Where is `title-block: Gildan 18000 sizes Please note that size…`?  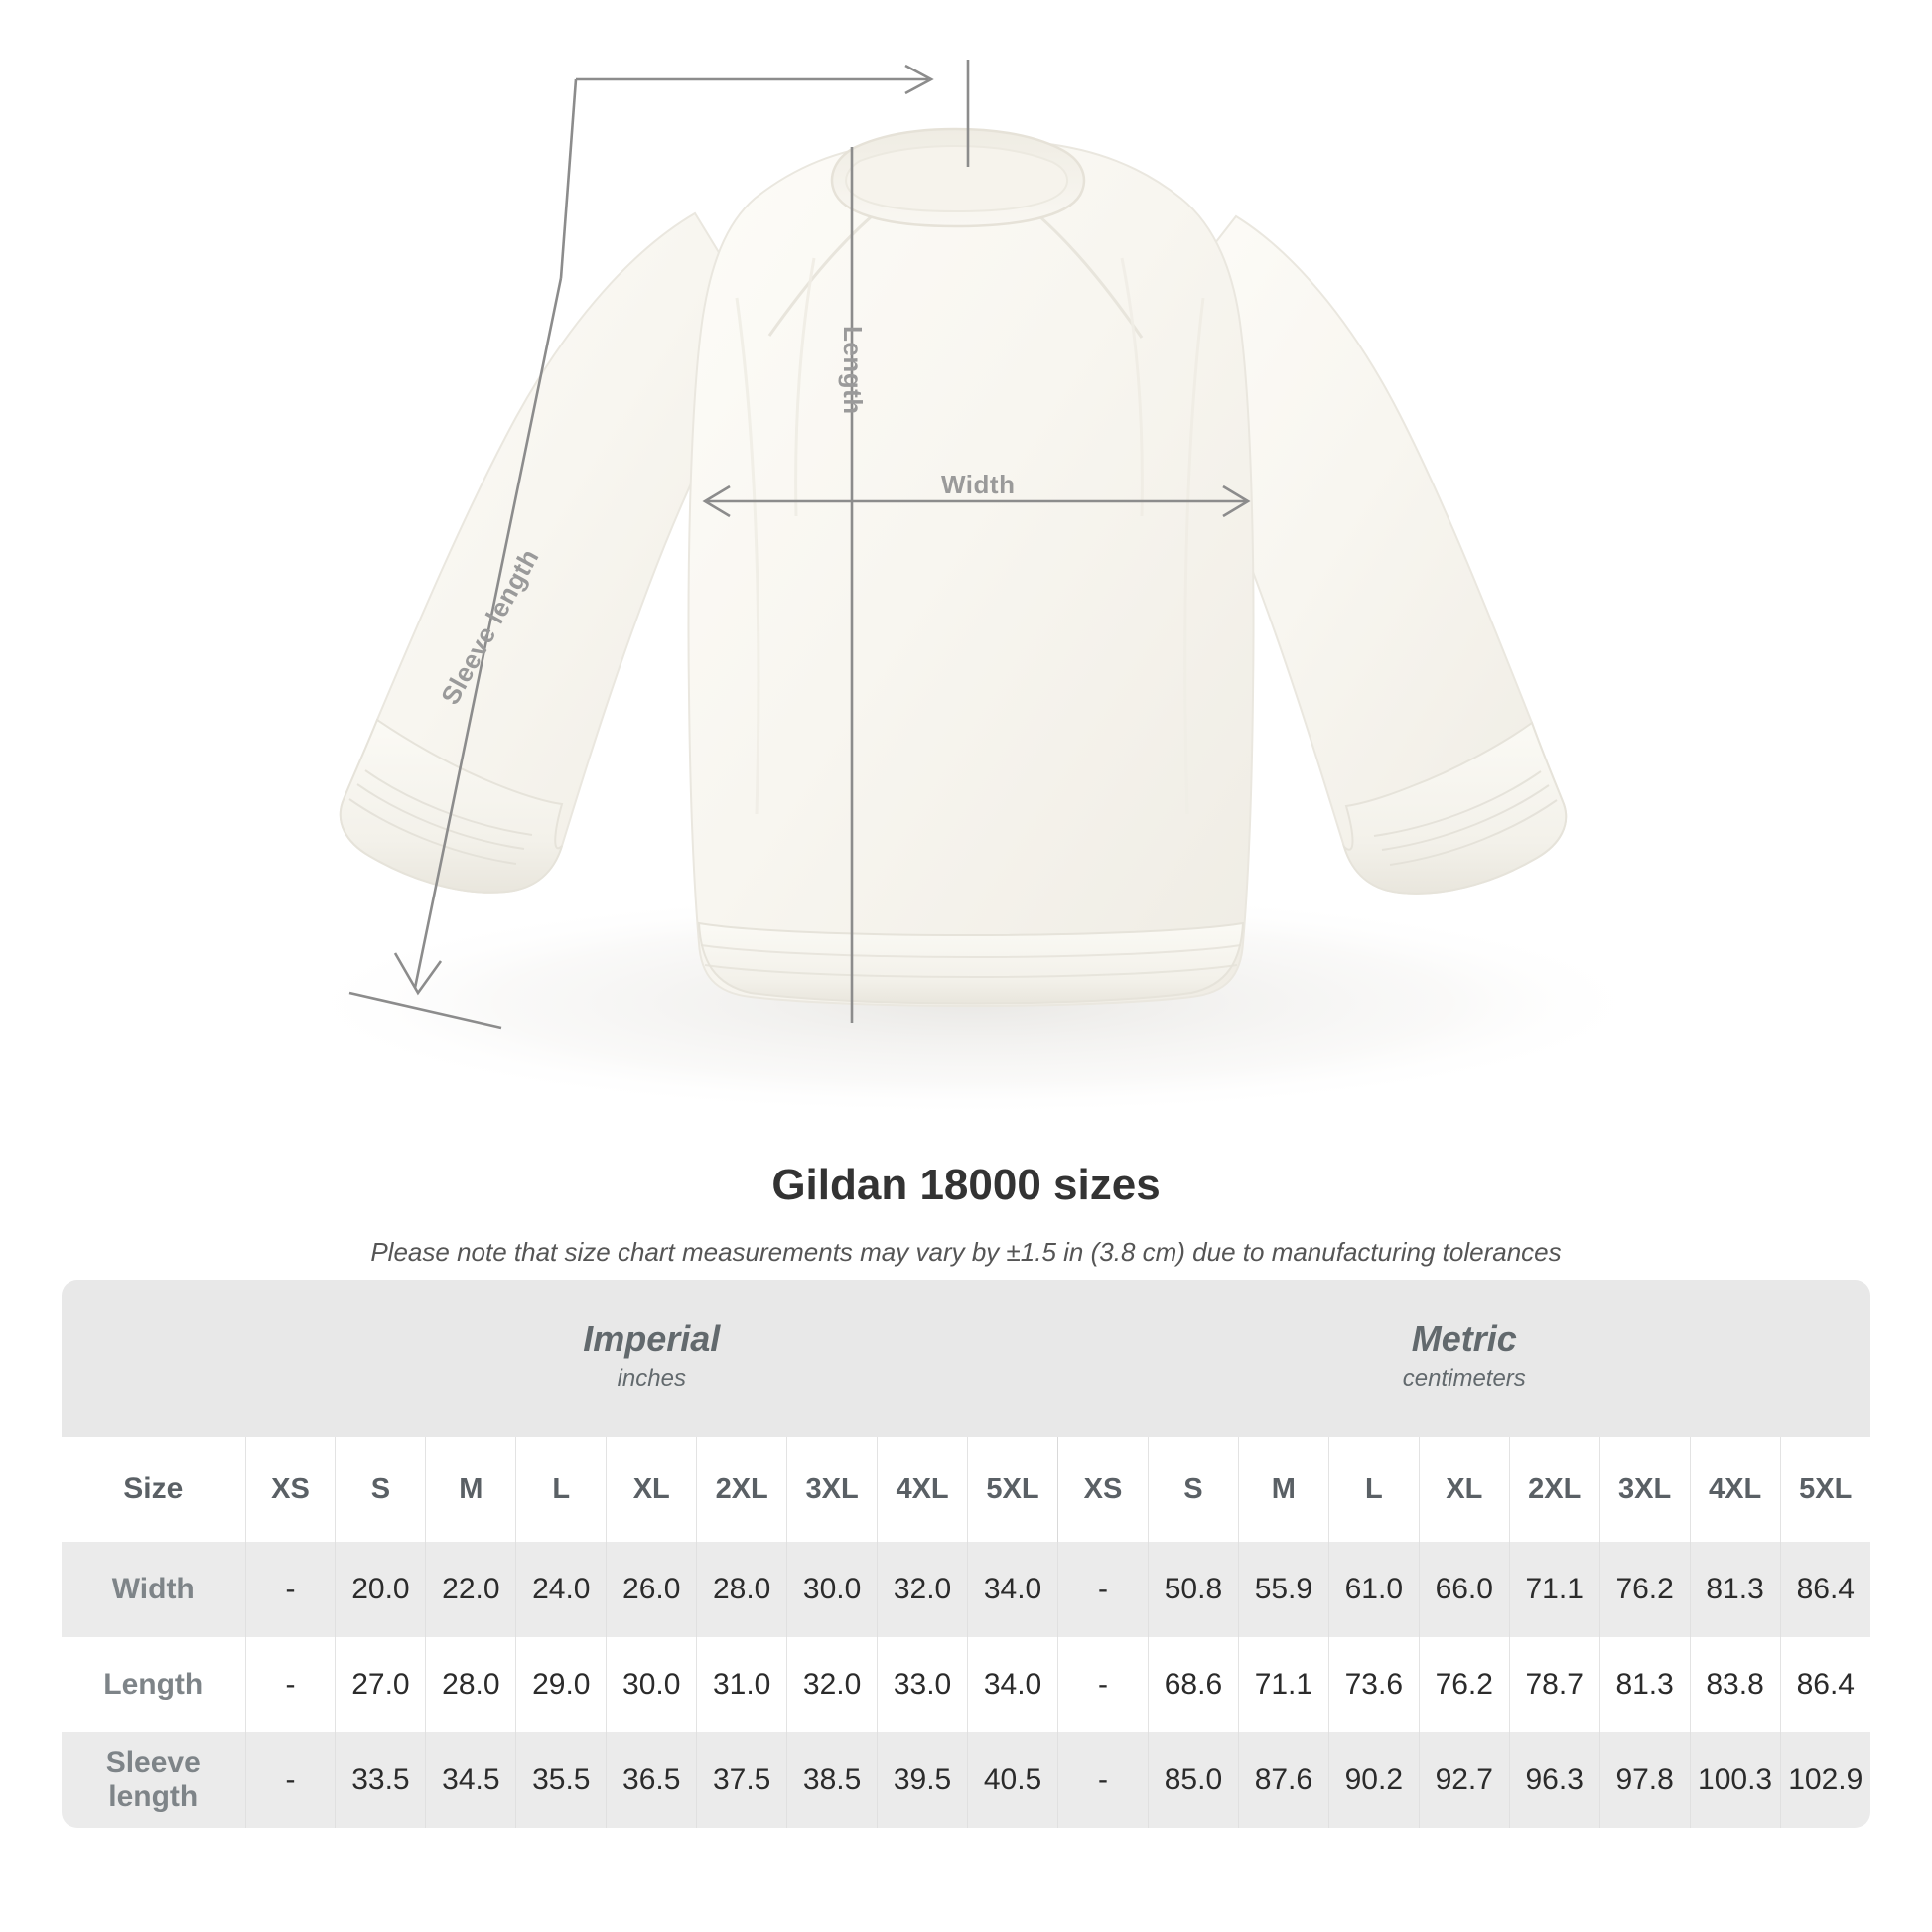
title-block: Gildan 18000 sizes Please note that size… is located at coordinates (966, 1200).